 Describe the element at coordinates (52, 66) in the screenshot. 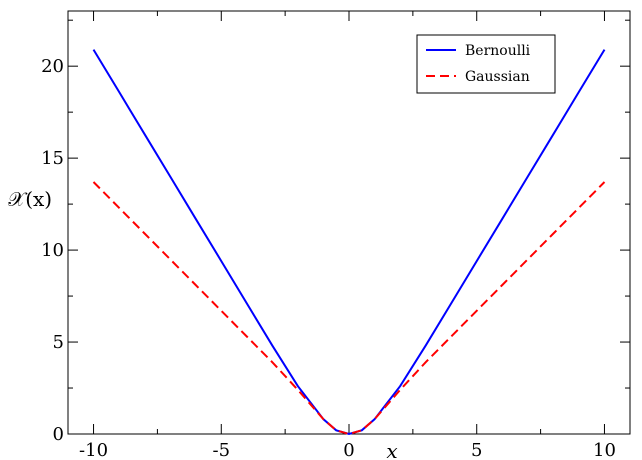

I see `y-tick-label: 20` at that location.